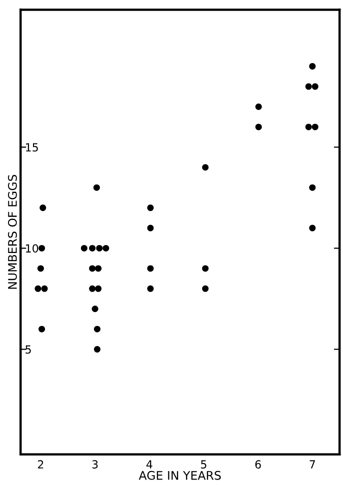 The width and height of the screenshot is (343, 486). Describe the element at coordinates (95, 464) in the screenshot. I see `x-tick-label: 3` at that location.